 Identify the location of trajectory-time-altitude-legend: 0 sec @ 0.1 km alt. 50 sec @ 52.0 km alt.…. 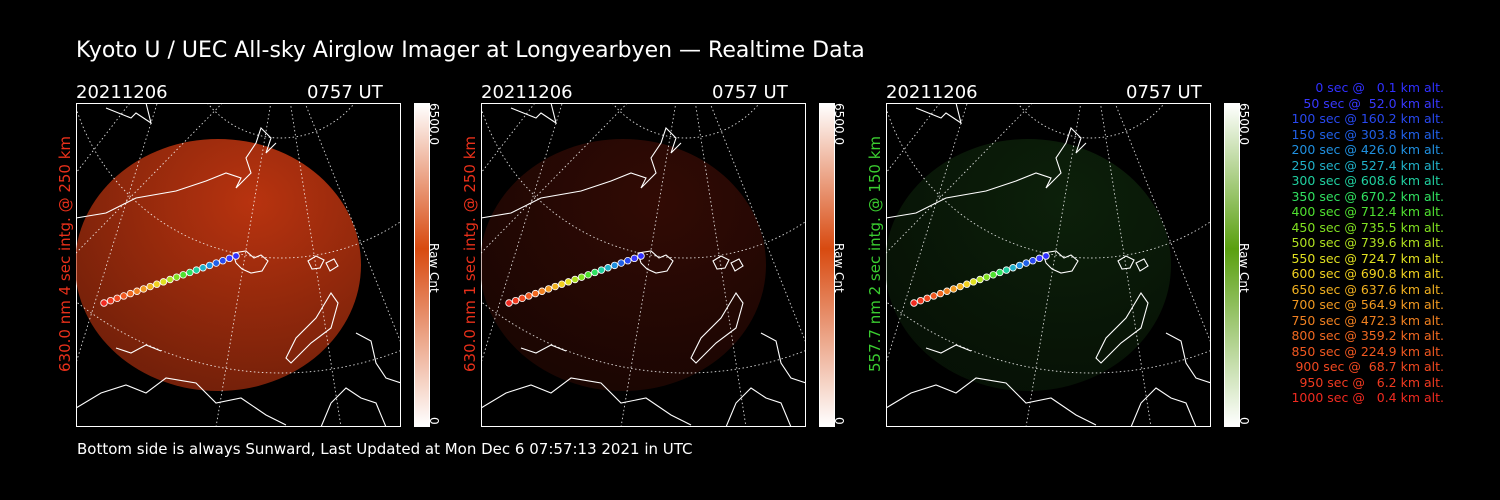
(1353, 243).